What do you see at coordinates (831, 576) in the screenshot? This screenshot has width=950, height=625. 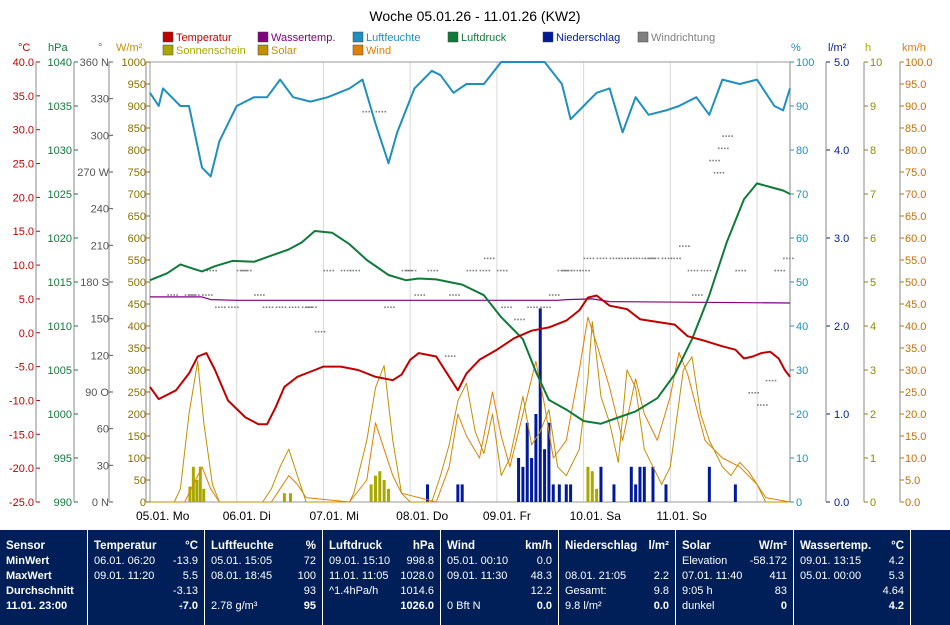 I see `wassertemp-max-time: 05.01. 00:00` at bounding box center [831, 576].